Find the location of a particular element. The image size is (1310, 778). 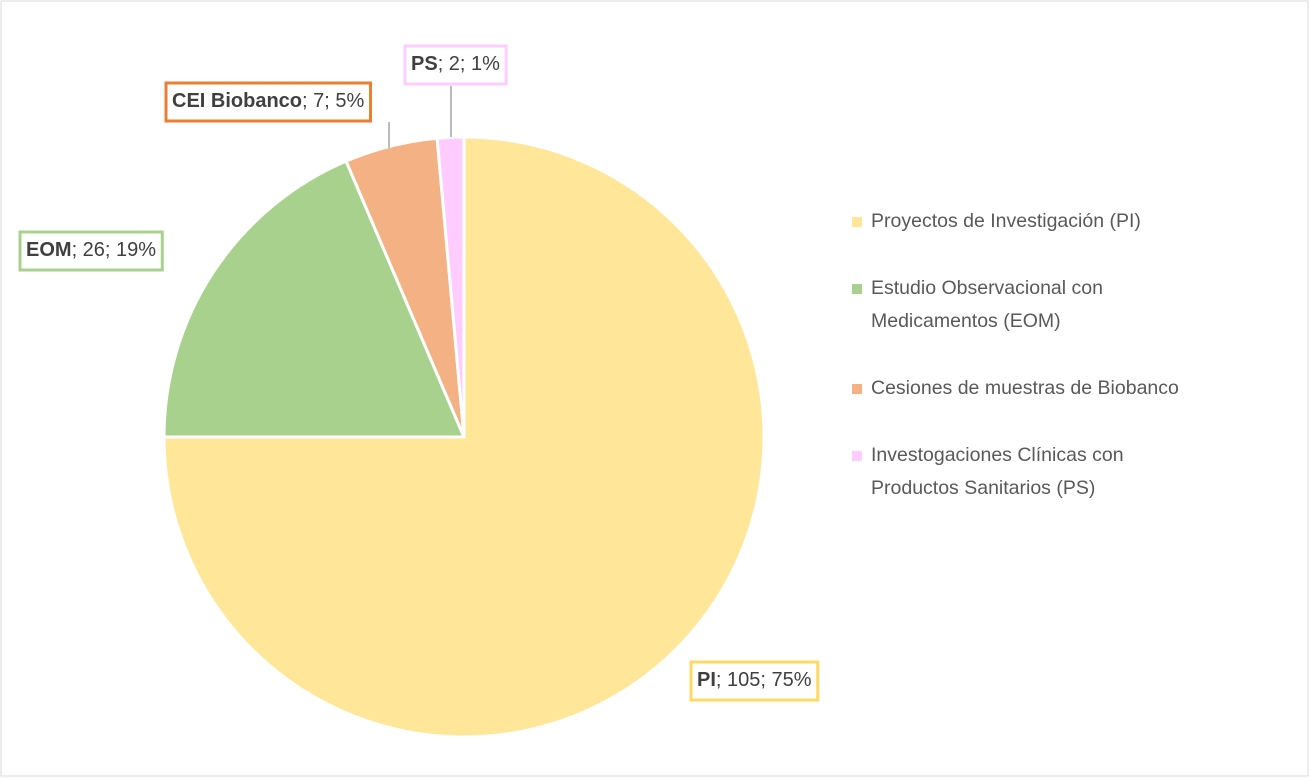

data-label: PI; 105; 75% is located at coordinates (754, 680).